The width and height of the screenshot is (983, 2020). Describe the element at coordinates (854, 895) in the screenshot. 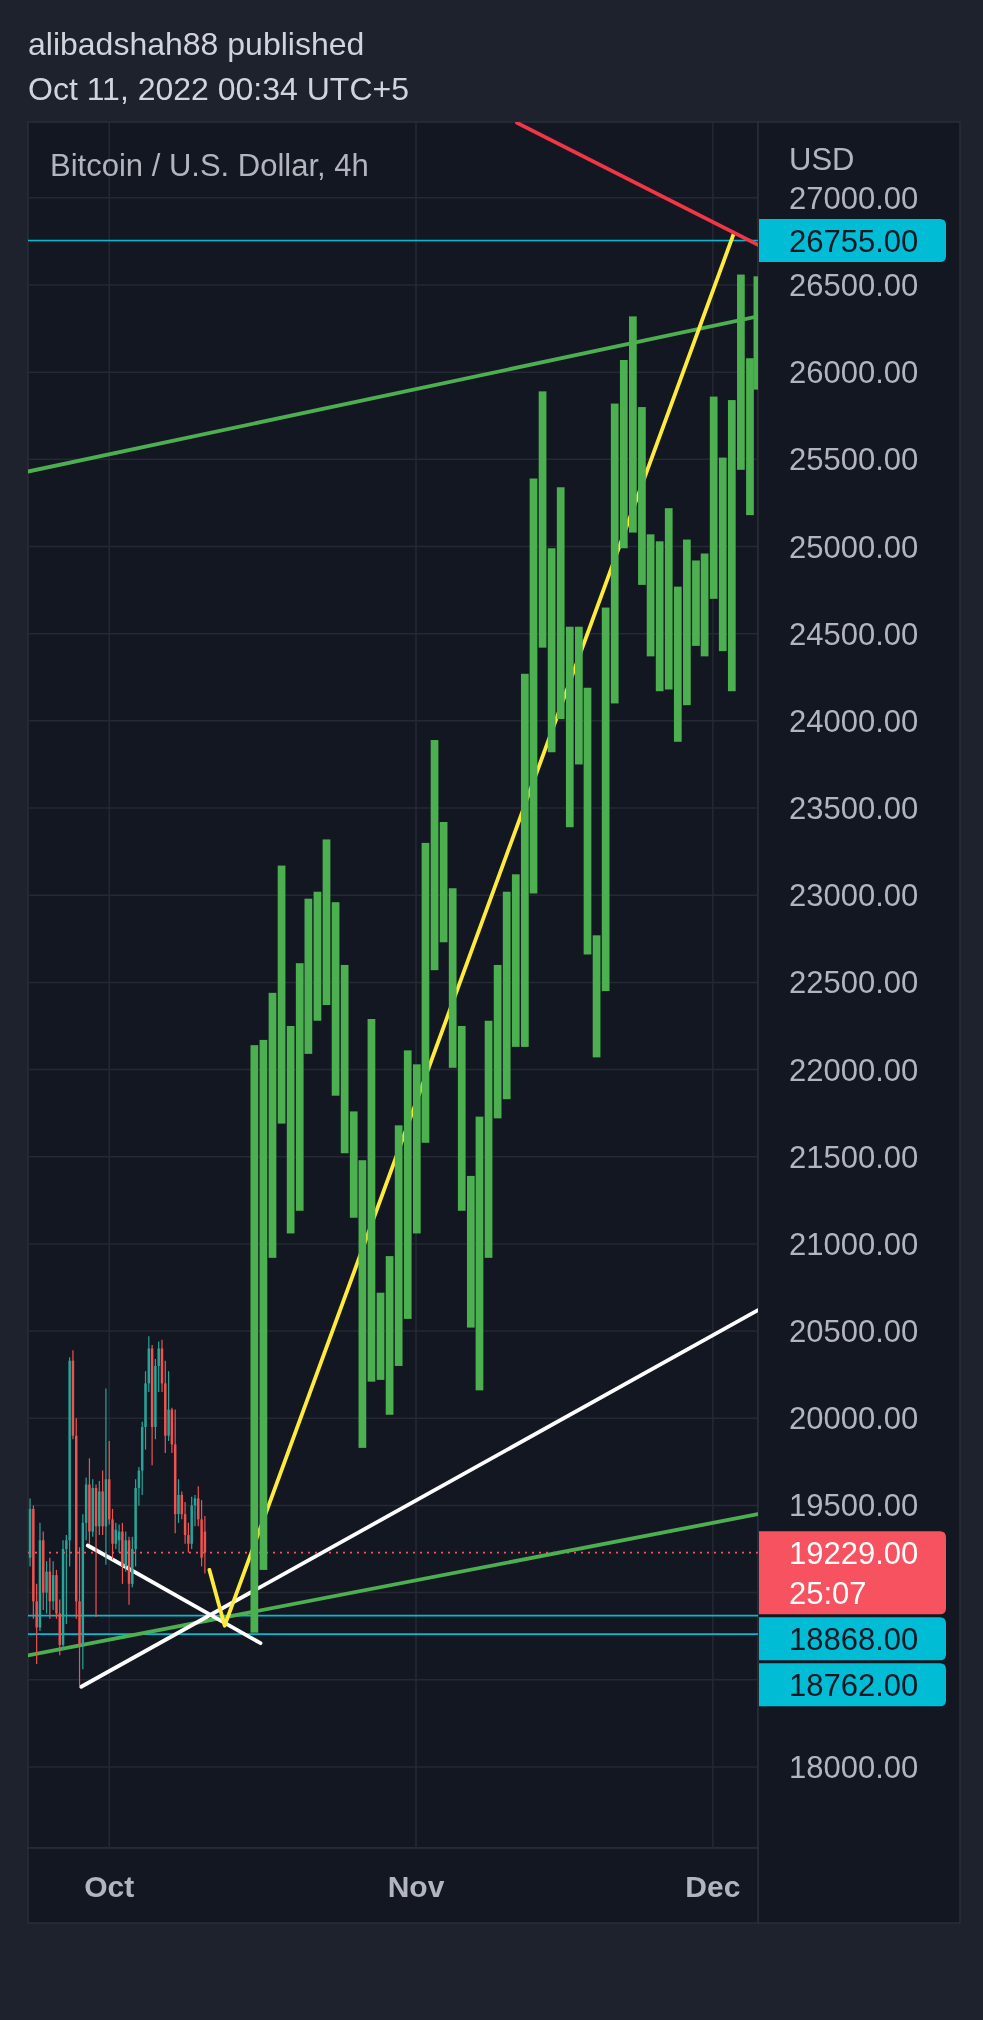

I see `y-tick-label: 23000.00` at that location.